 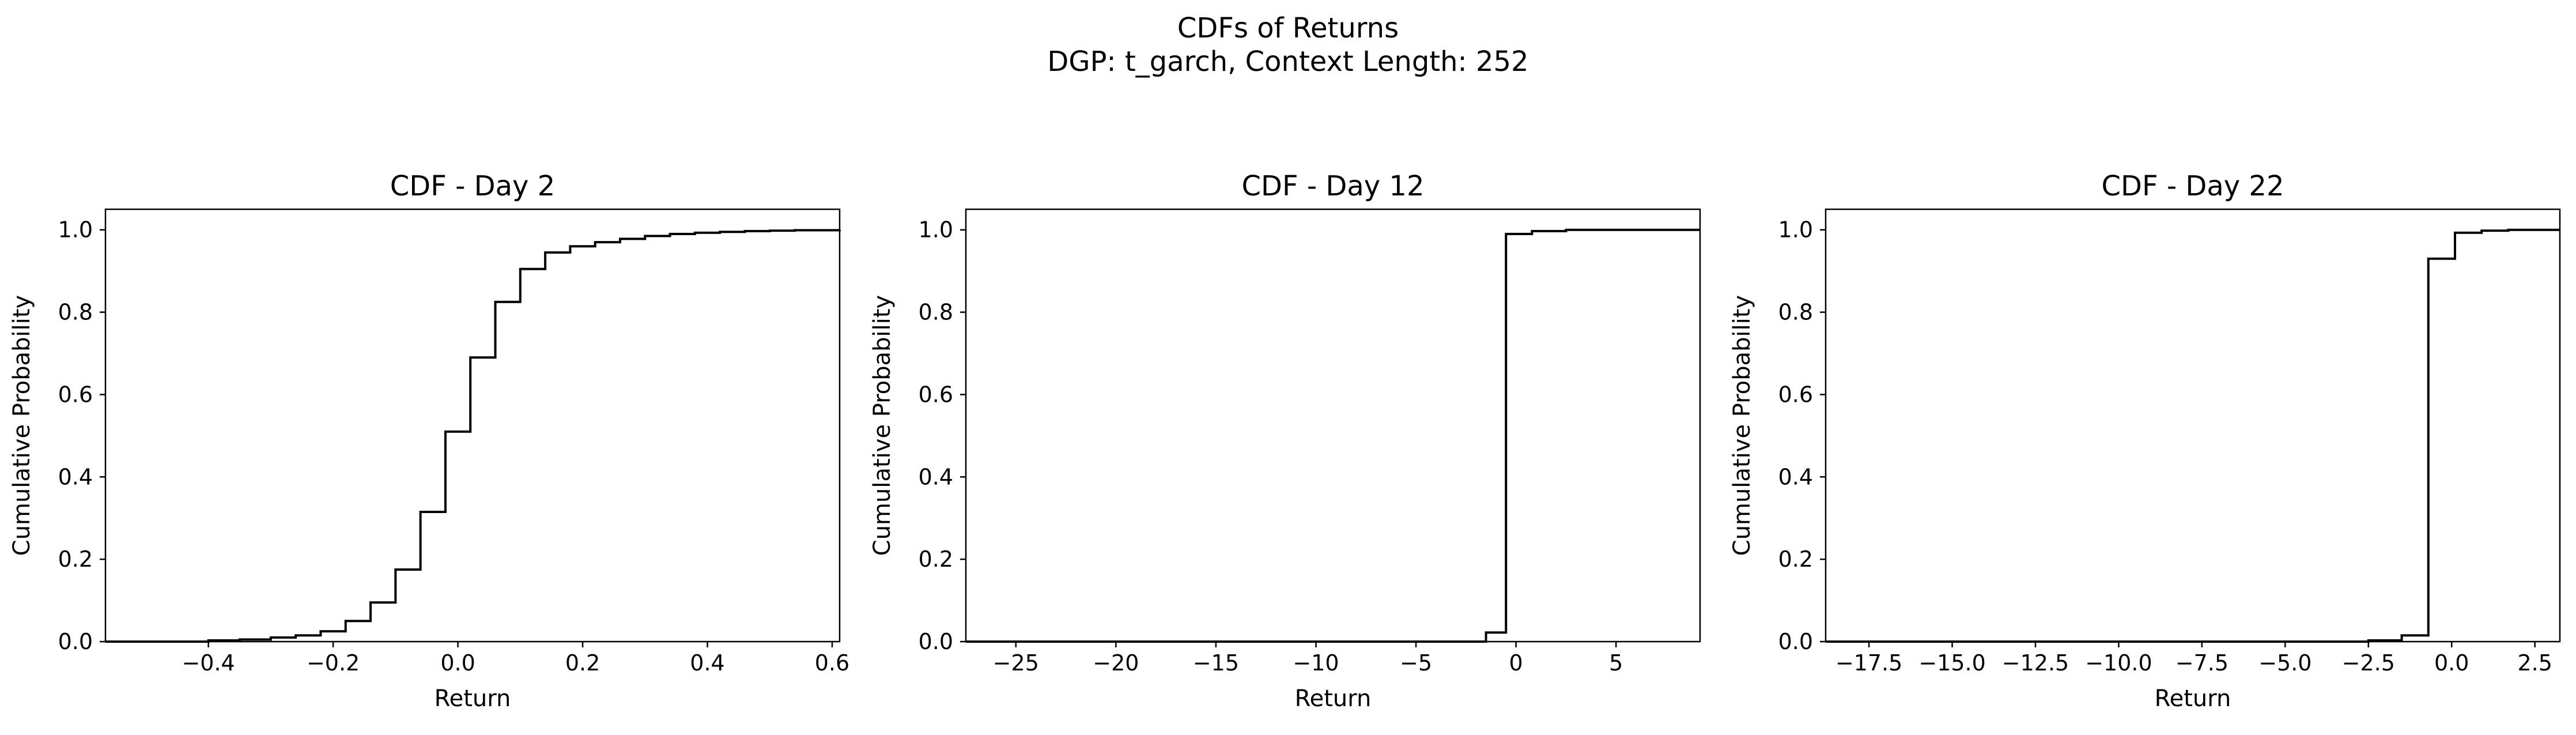 I want to click on figure-title-line2: DGP: t_garch, Context Length: 252, so click(x=1287, y=62).